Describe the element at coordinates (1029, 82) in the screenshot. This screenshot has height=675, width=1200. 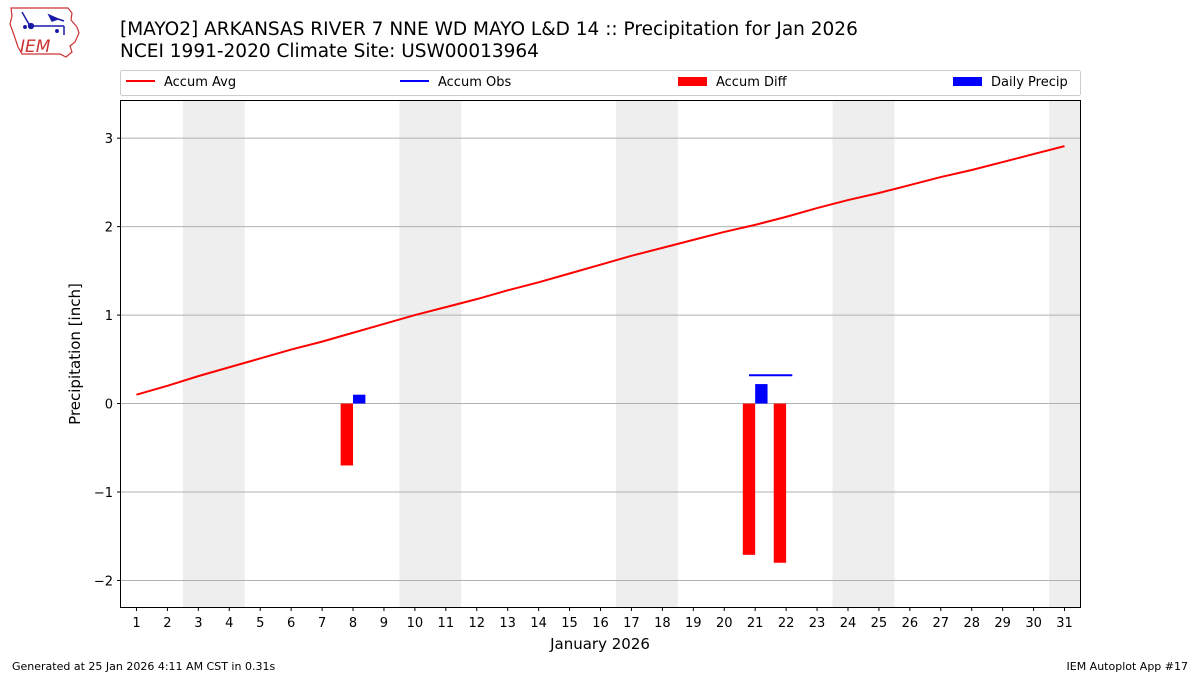
I see `legend-label-daily-precip: Daily Precip` at that location.